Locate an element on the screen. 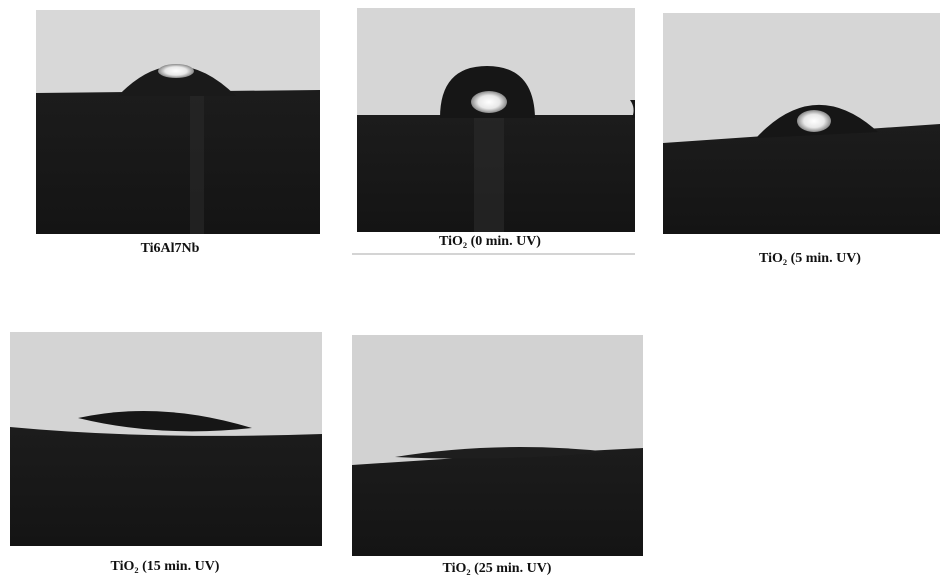 The image size is (943, 576). photo-tio2-5min is located at coordinates (801, 123).